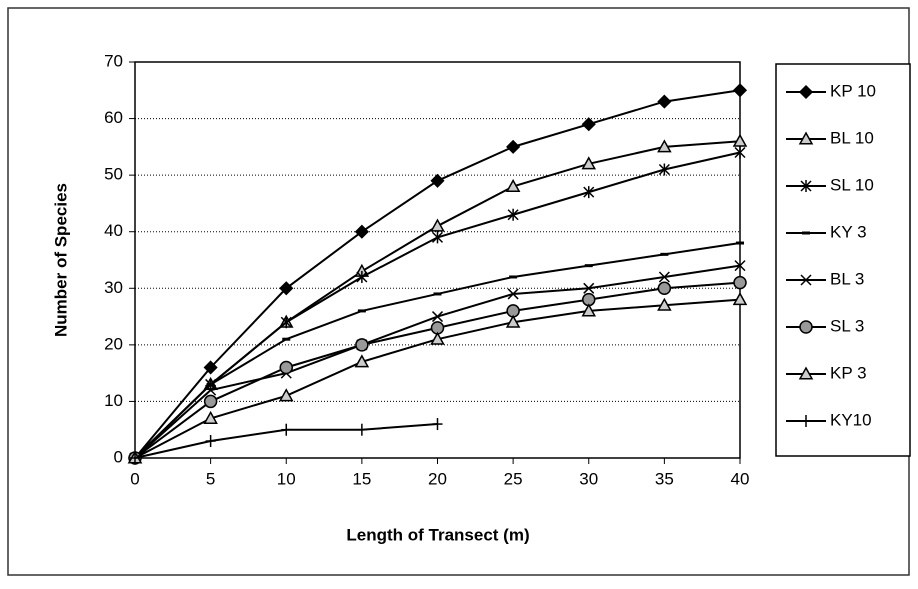  I want to click on y-tick-label: 60, so click(113, 117).